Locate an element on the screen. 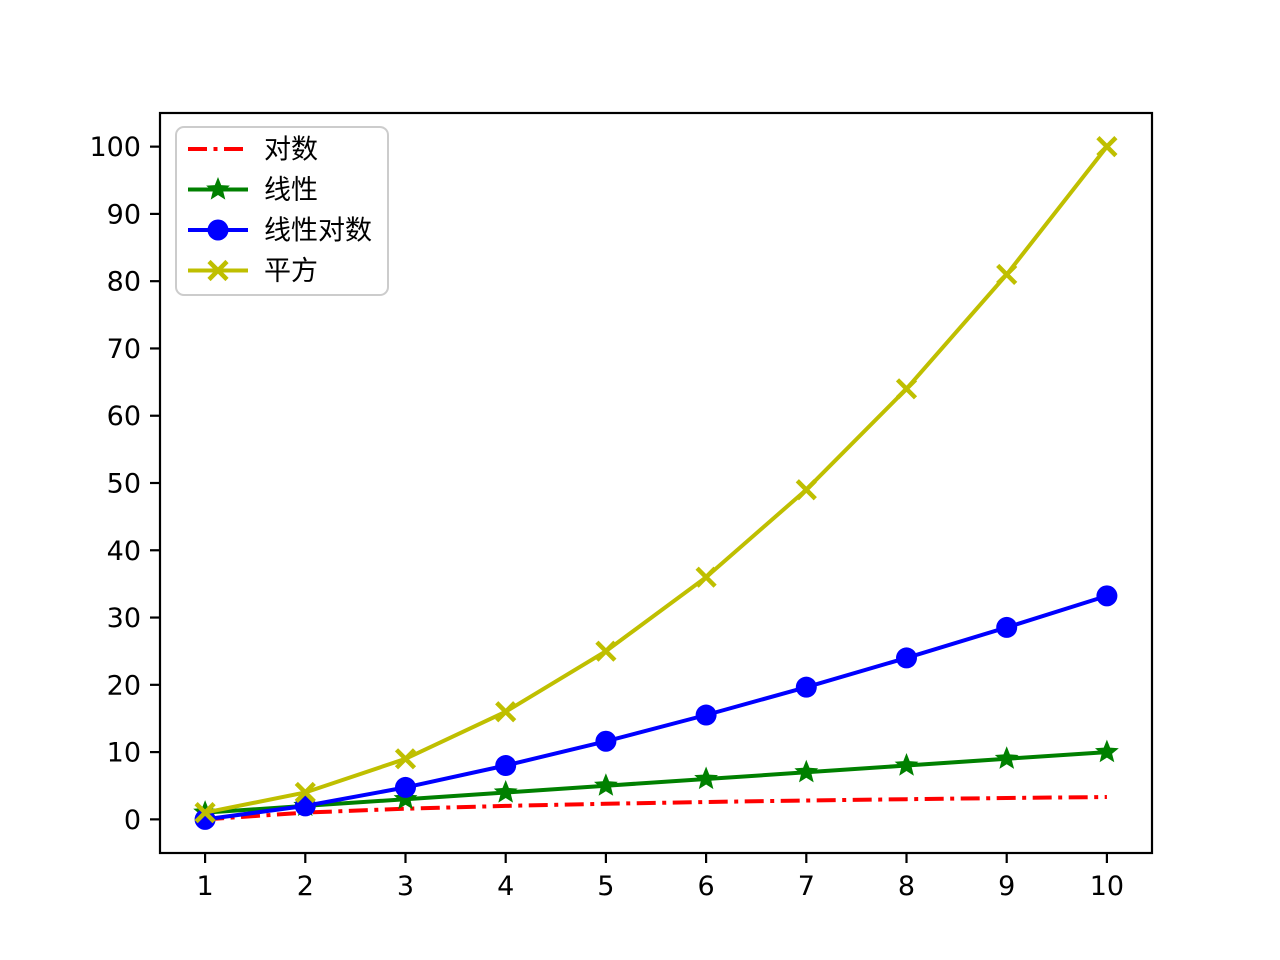  y-tick-label: 40 is located at coordinates (124, 551).